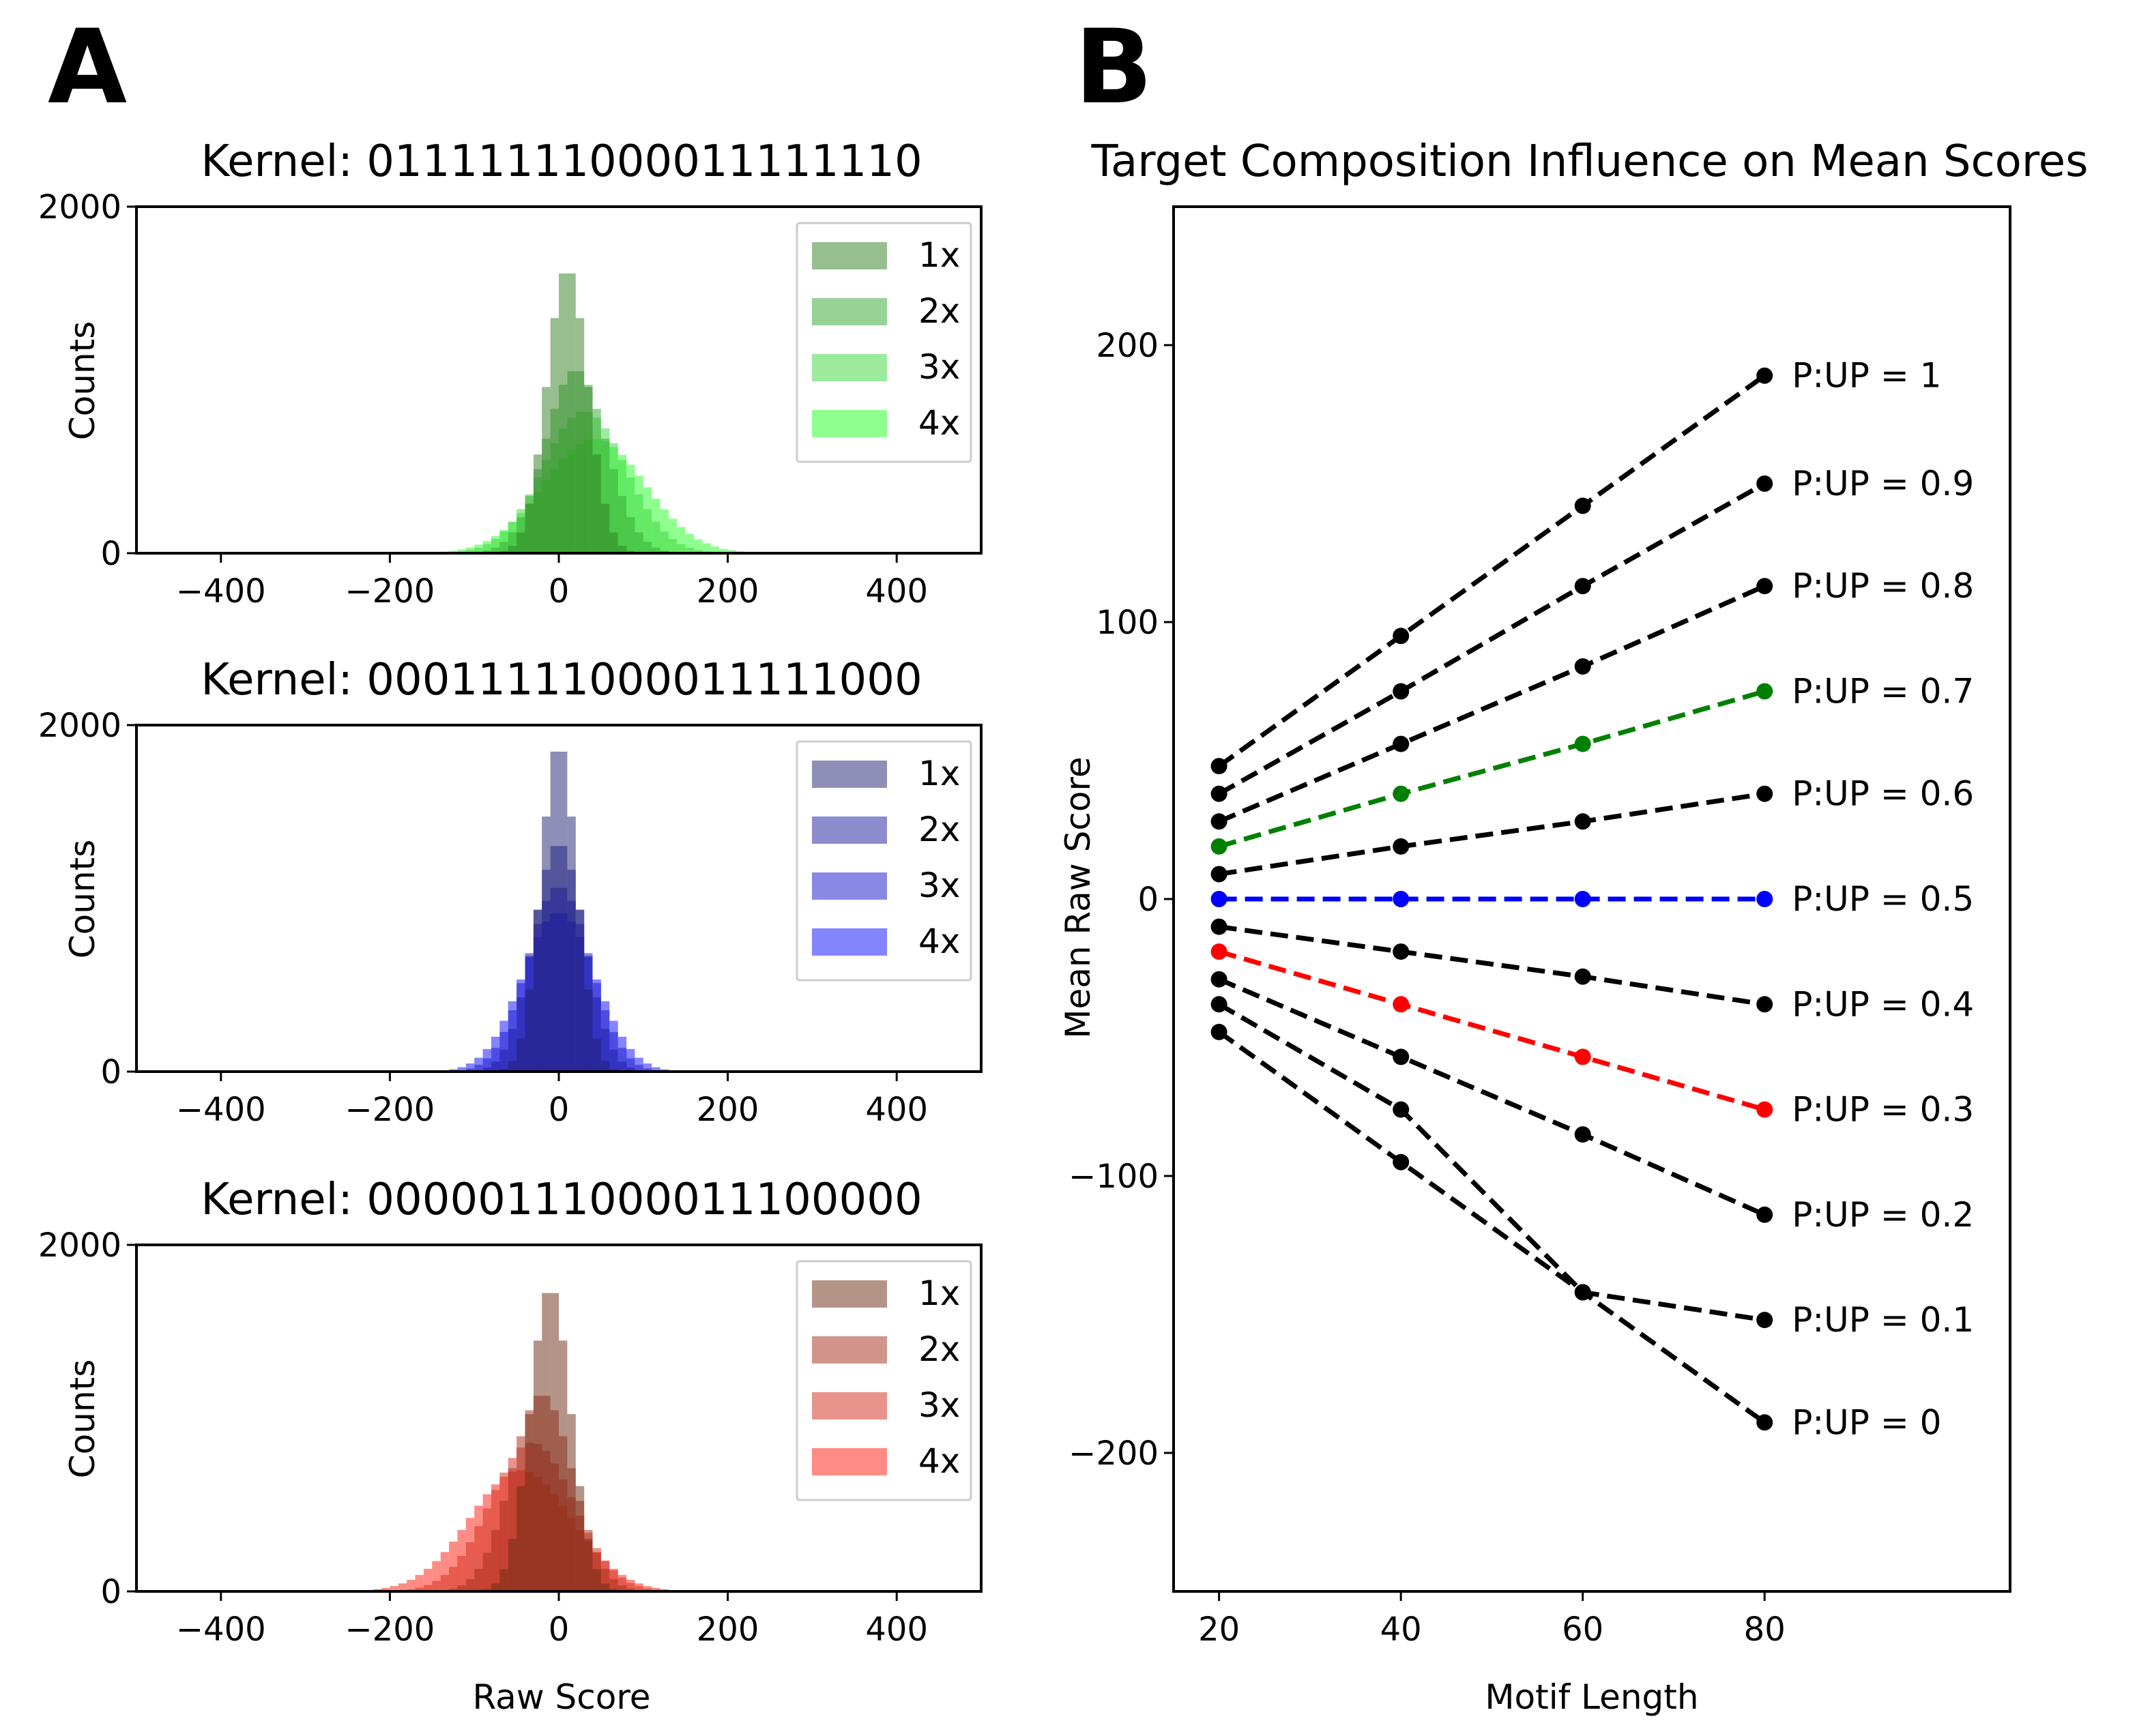 The height and width of the screenshot is (1736, 2137). Describe the element at coordinates (939, 1461) in the screenshot. I see `histogram-3-legend-label-4x: 4x` at that location.